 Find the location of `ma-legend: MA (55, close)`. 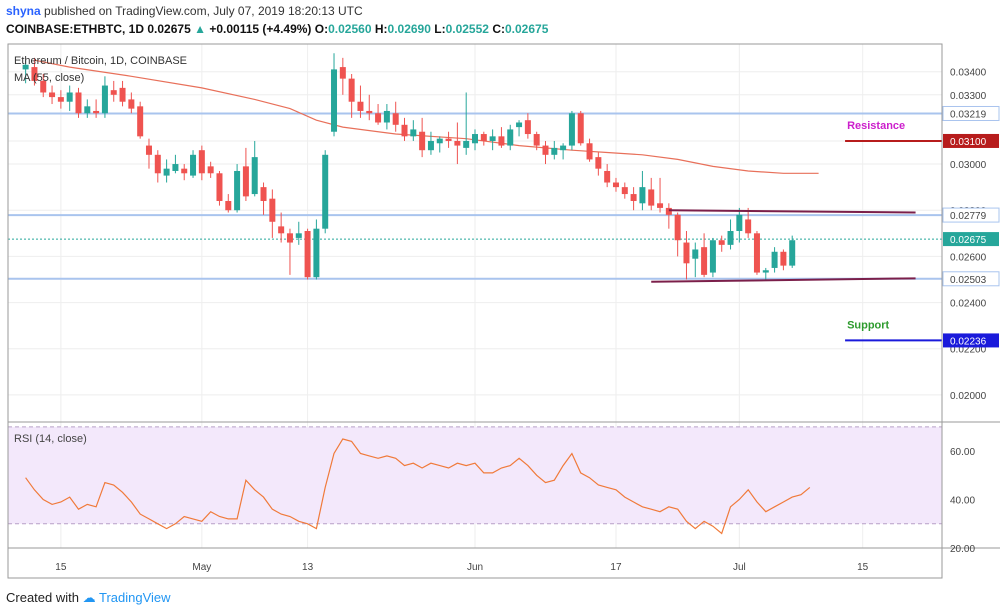

ma-legend: MA (55, close) is located at coordinates (49, 78).